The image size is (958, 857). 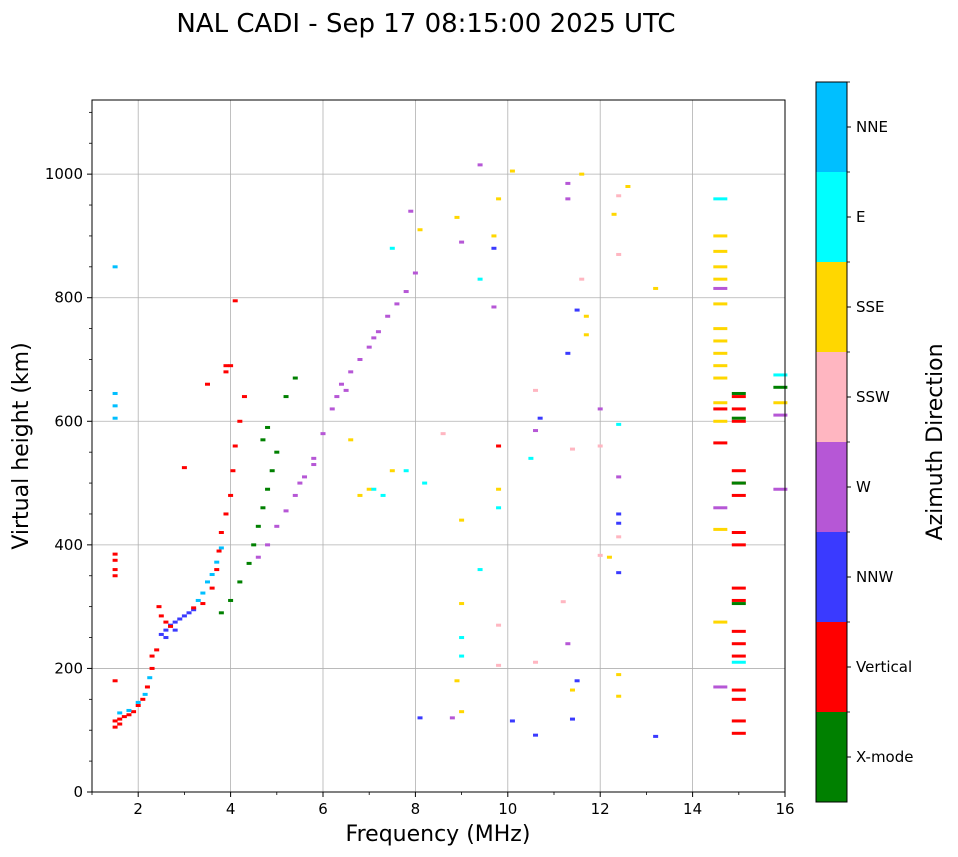 I want to click on trace-near-15-mhz-cyan, so click(x=750, y=430).